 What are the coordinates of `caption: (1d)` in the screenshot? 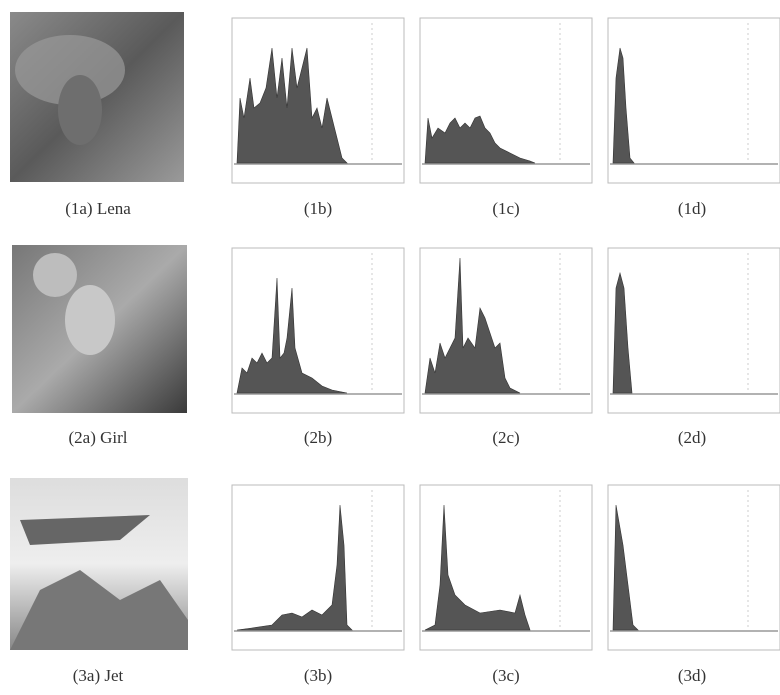 It's located at (692, 208).